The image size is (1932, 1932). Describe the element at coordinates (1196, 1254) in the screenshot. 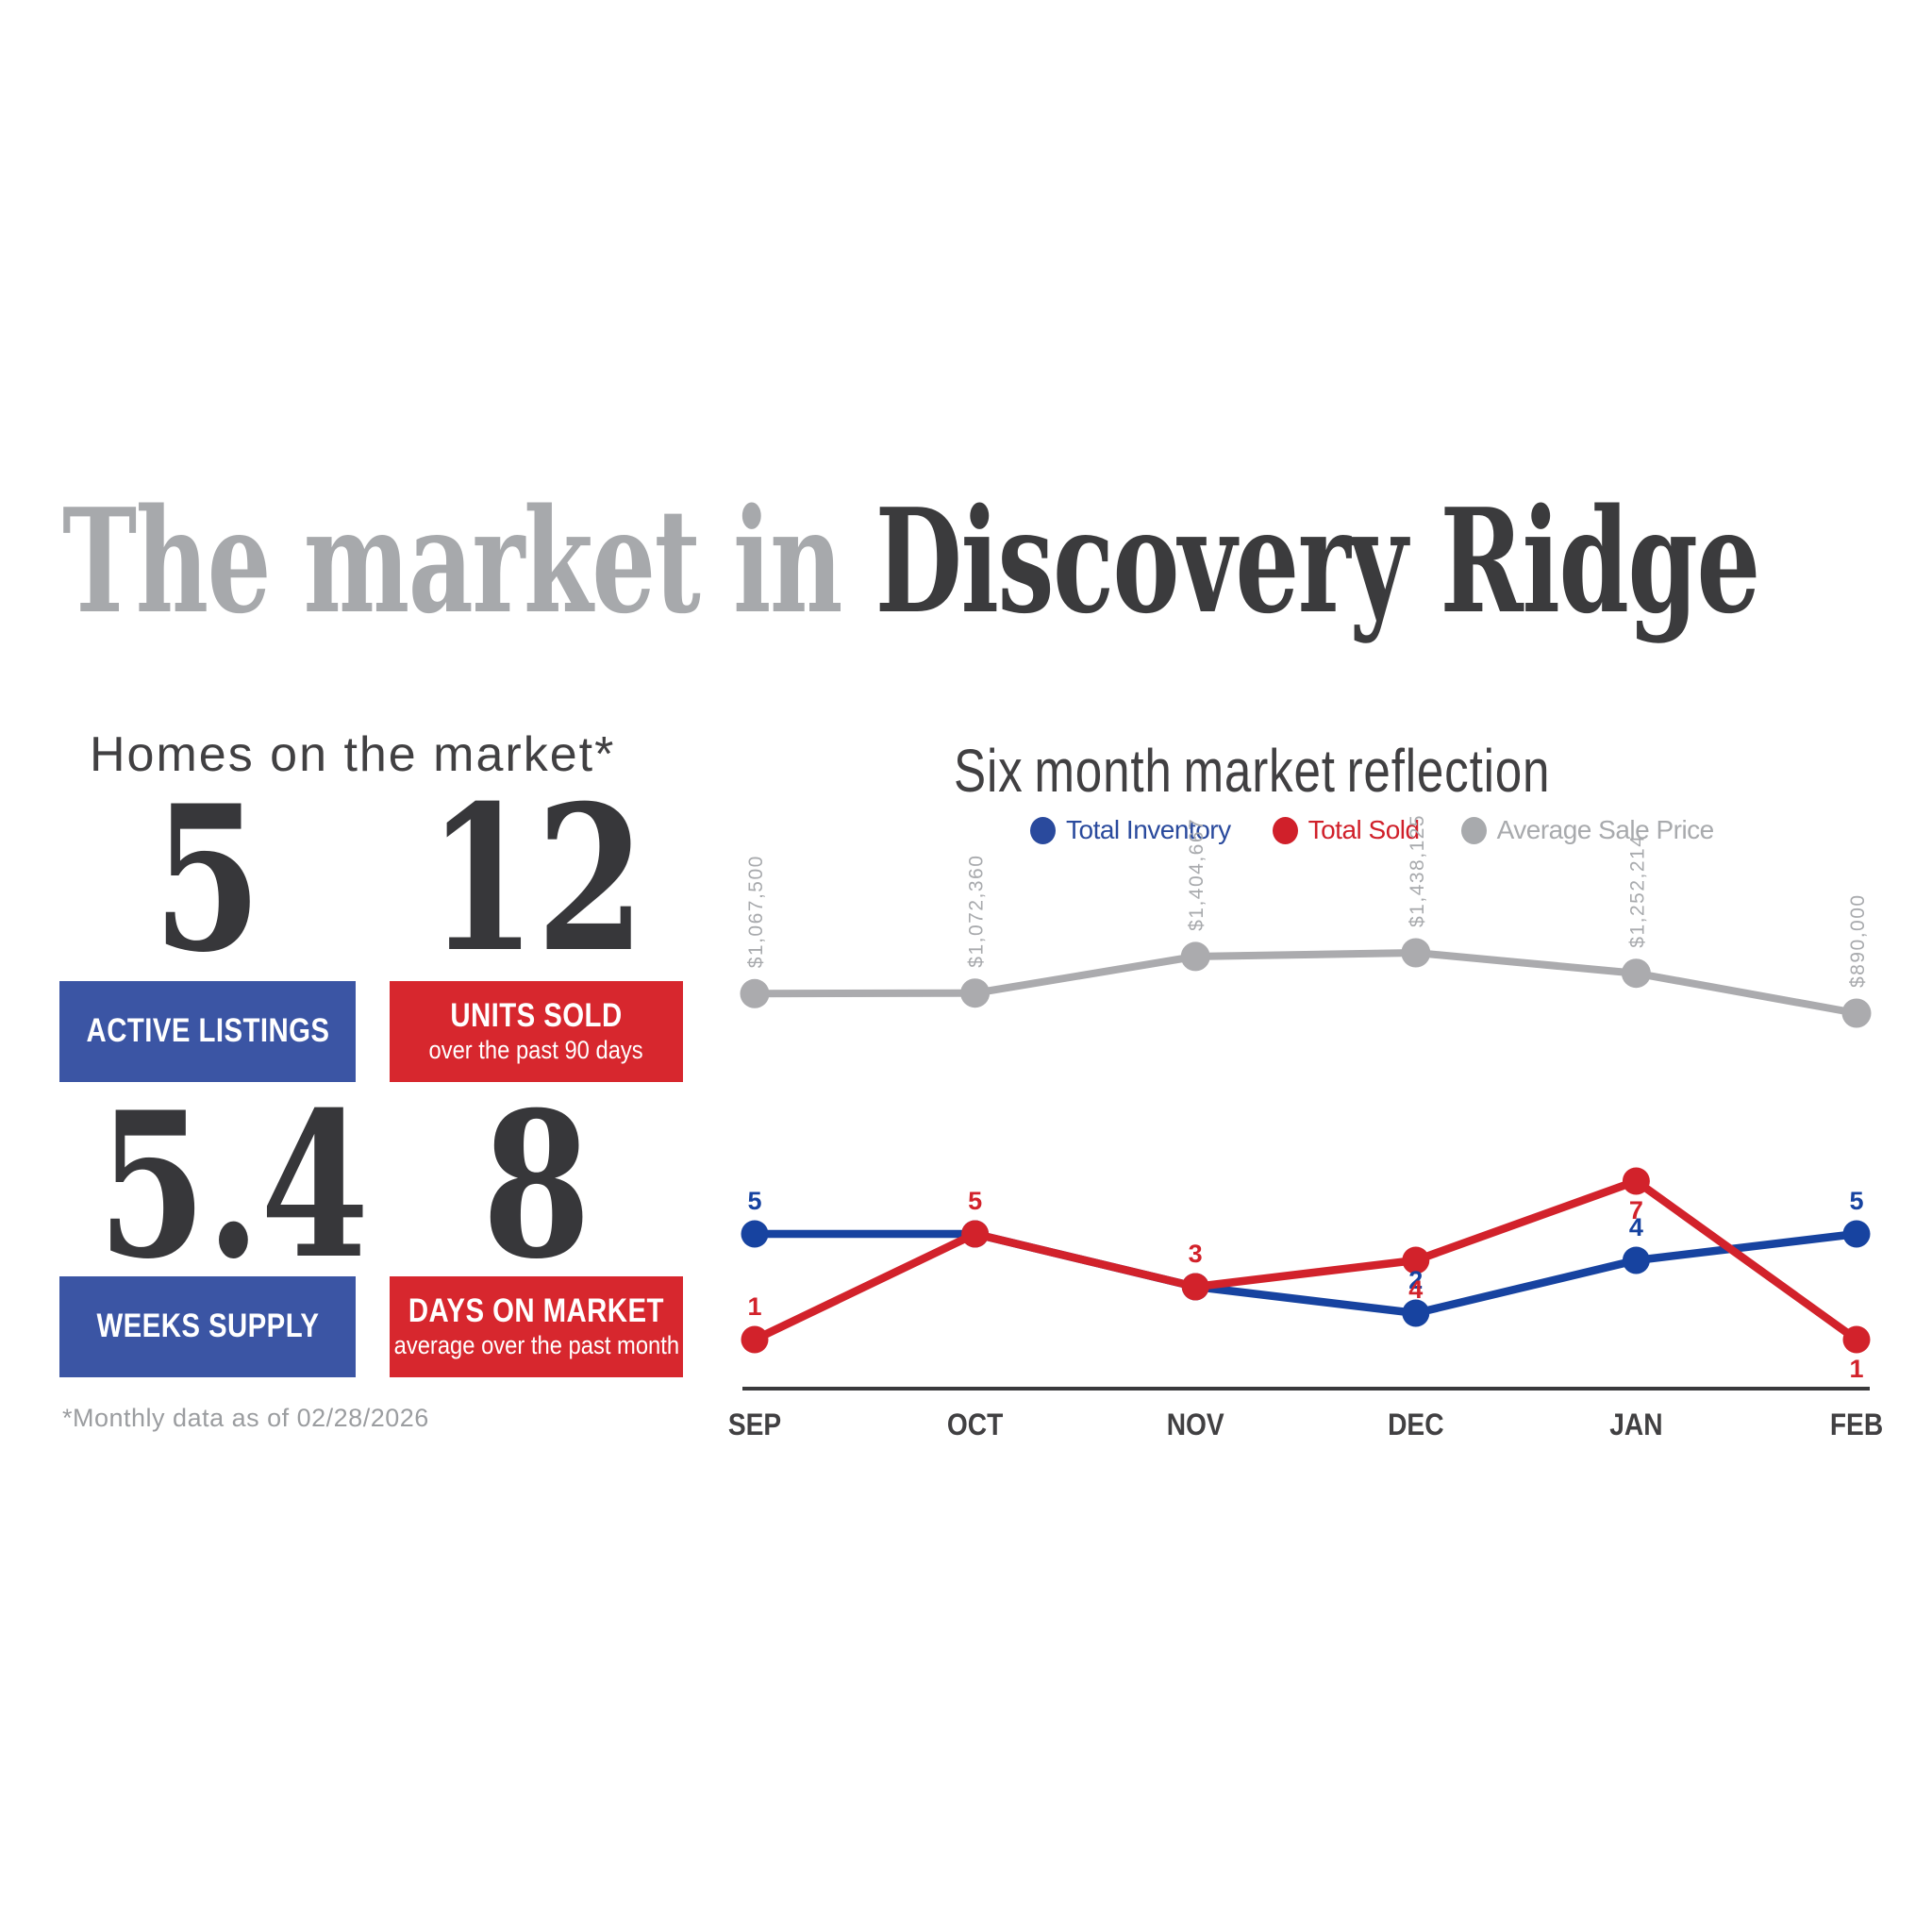

I see `point-value-label: 3` at that location.